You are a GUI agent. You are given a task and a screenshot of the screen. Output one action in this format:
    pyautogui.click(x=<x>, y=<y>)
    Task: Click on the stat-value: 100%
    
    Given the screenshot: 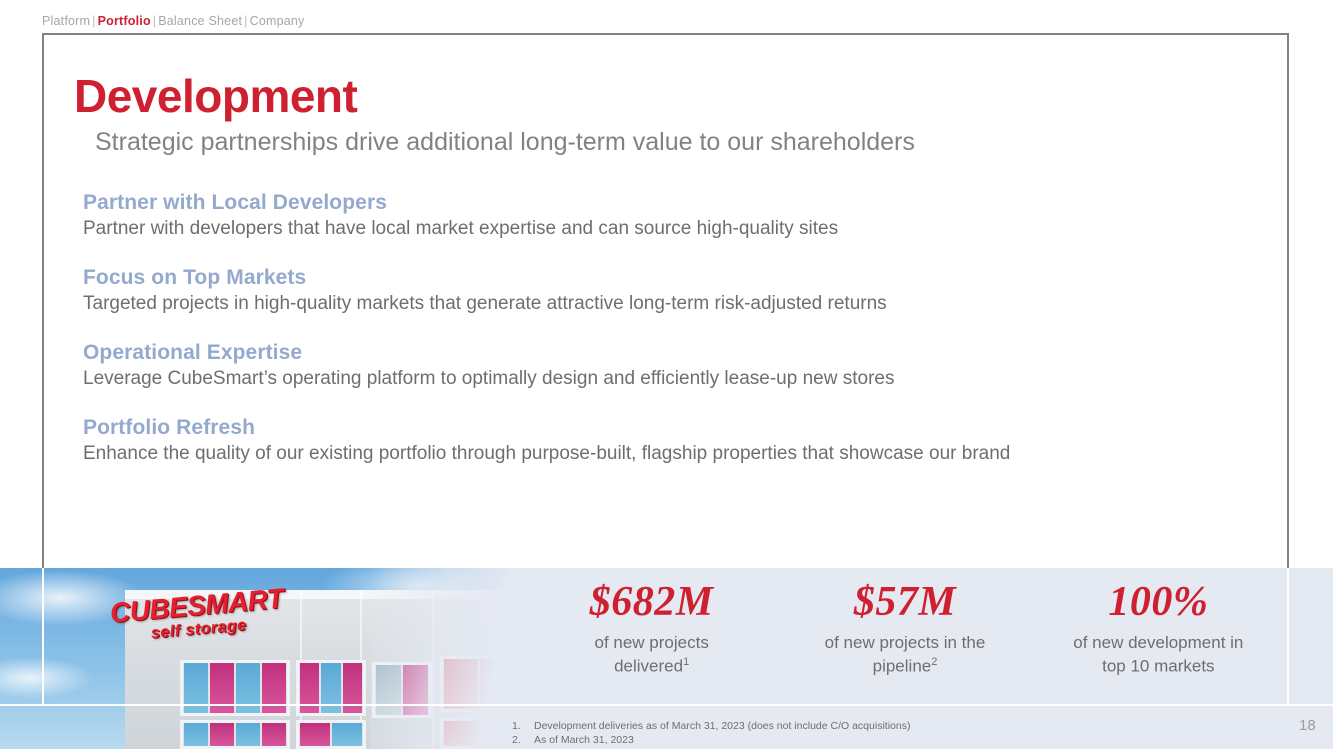 What is the action you would take?
    pyautogui.click(x=1158, y=602)
    